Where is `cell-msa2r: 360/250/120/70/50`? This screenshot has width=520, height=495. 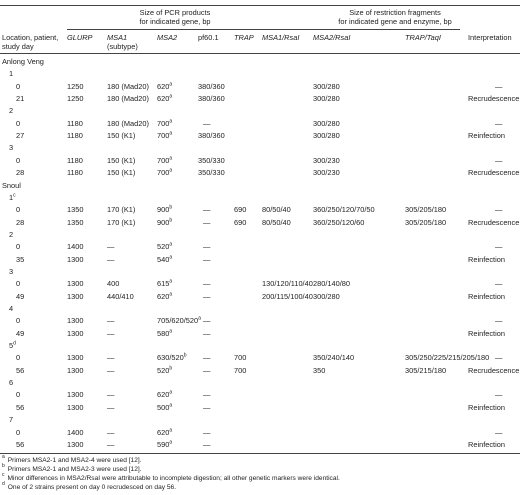
cell-msa2r: 360/250/120/70/50 is located at coordinates (344, 210).